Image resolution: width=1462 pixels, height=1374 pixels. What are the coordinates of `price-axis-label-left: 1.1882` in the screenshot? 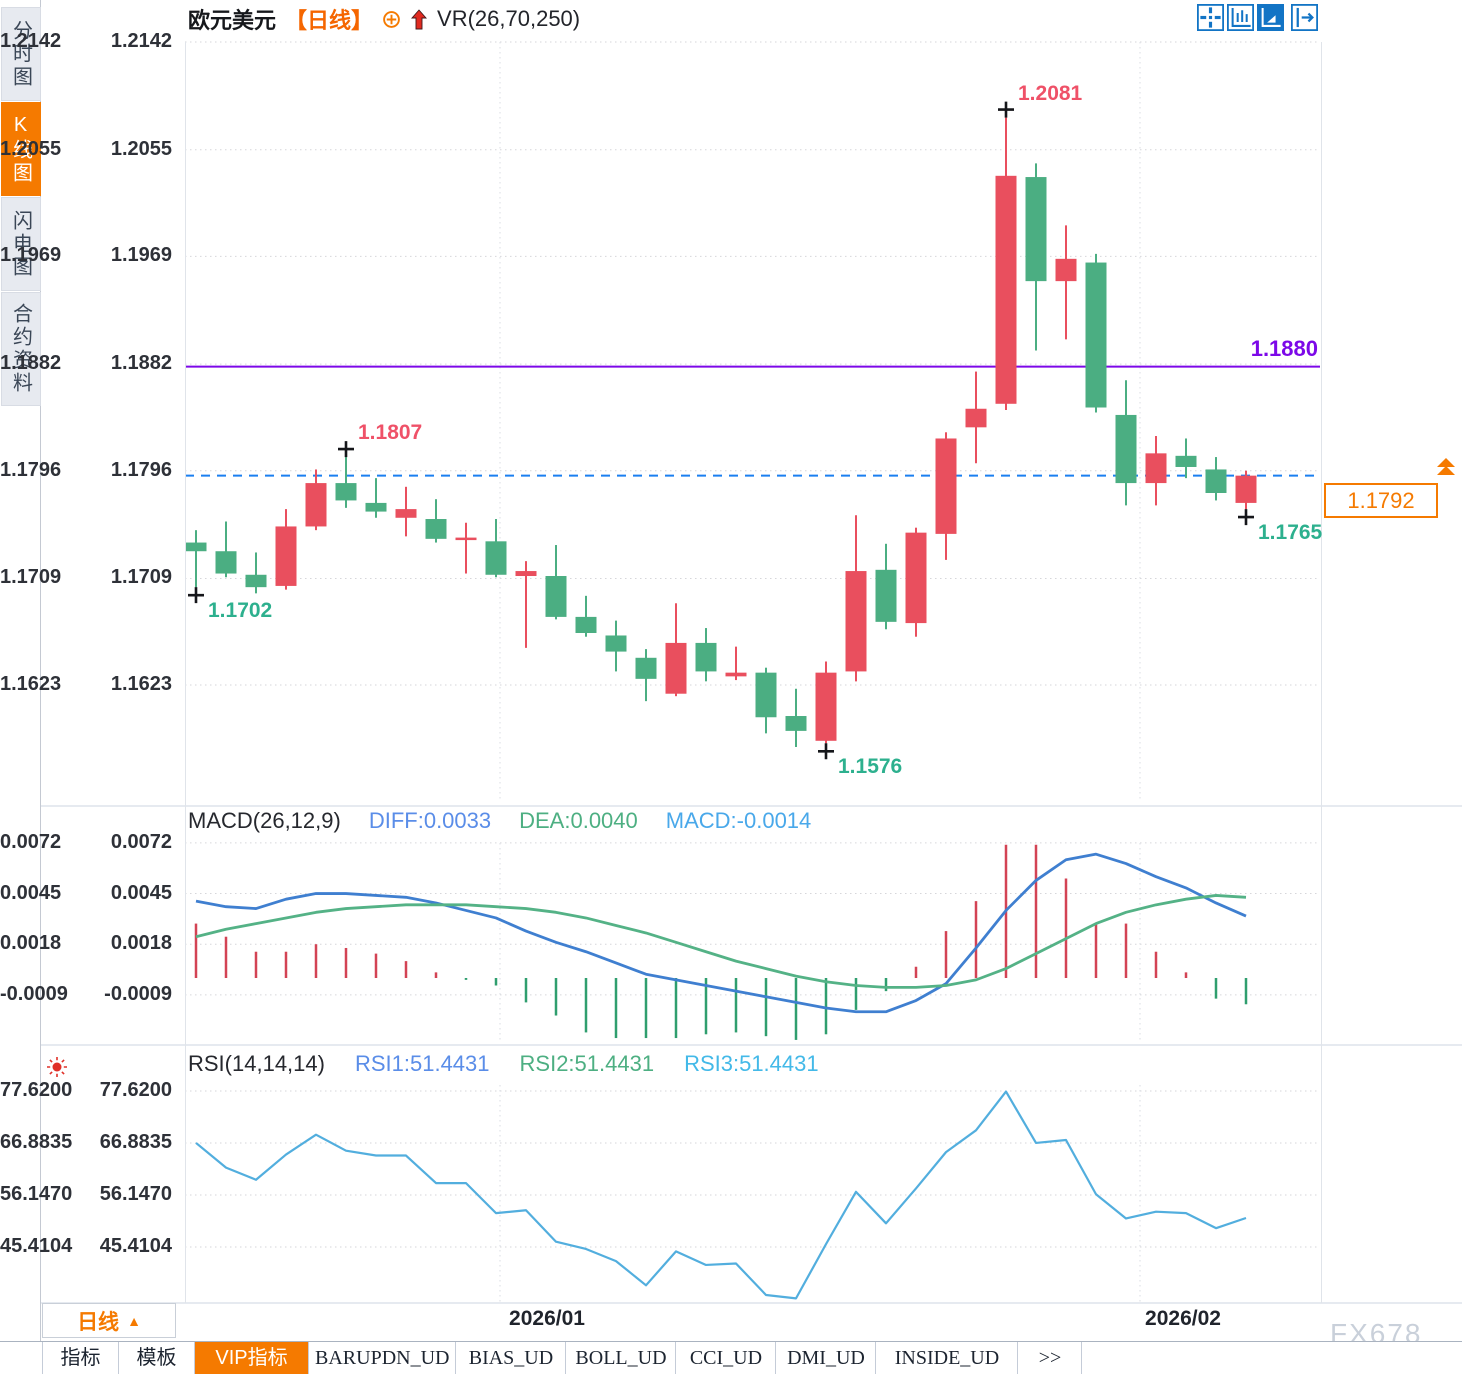 It's located at (141, 363).